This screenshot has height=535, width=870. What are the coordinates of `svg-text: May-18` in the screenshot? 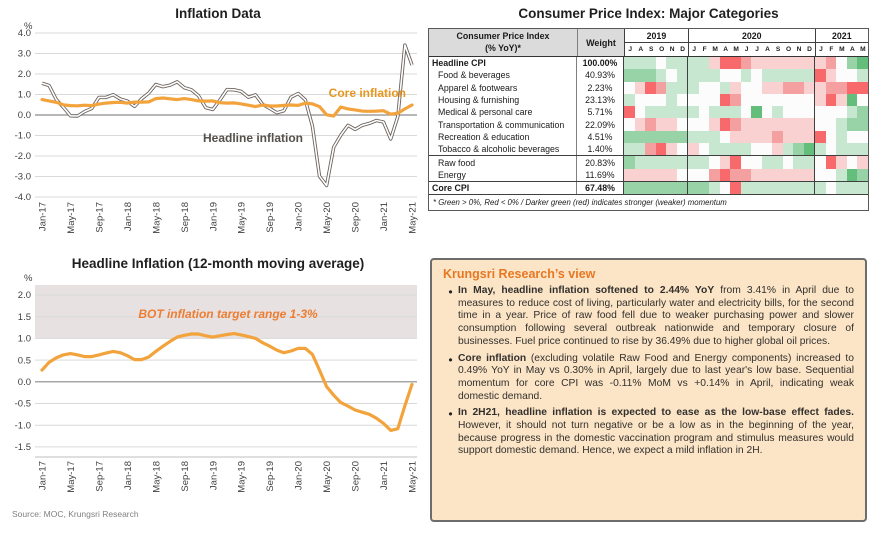 It's located at (156, 477).